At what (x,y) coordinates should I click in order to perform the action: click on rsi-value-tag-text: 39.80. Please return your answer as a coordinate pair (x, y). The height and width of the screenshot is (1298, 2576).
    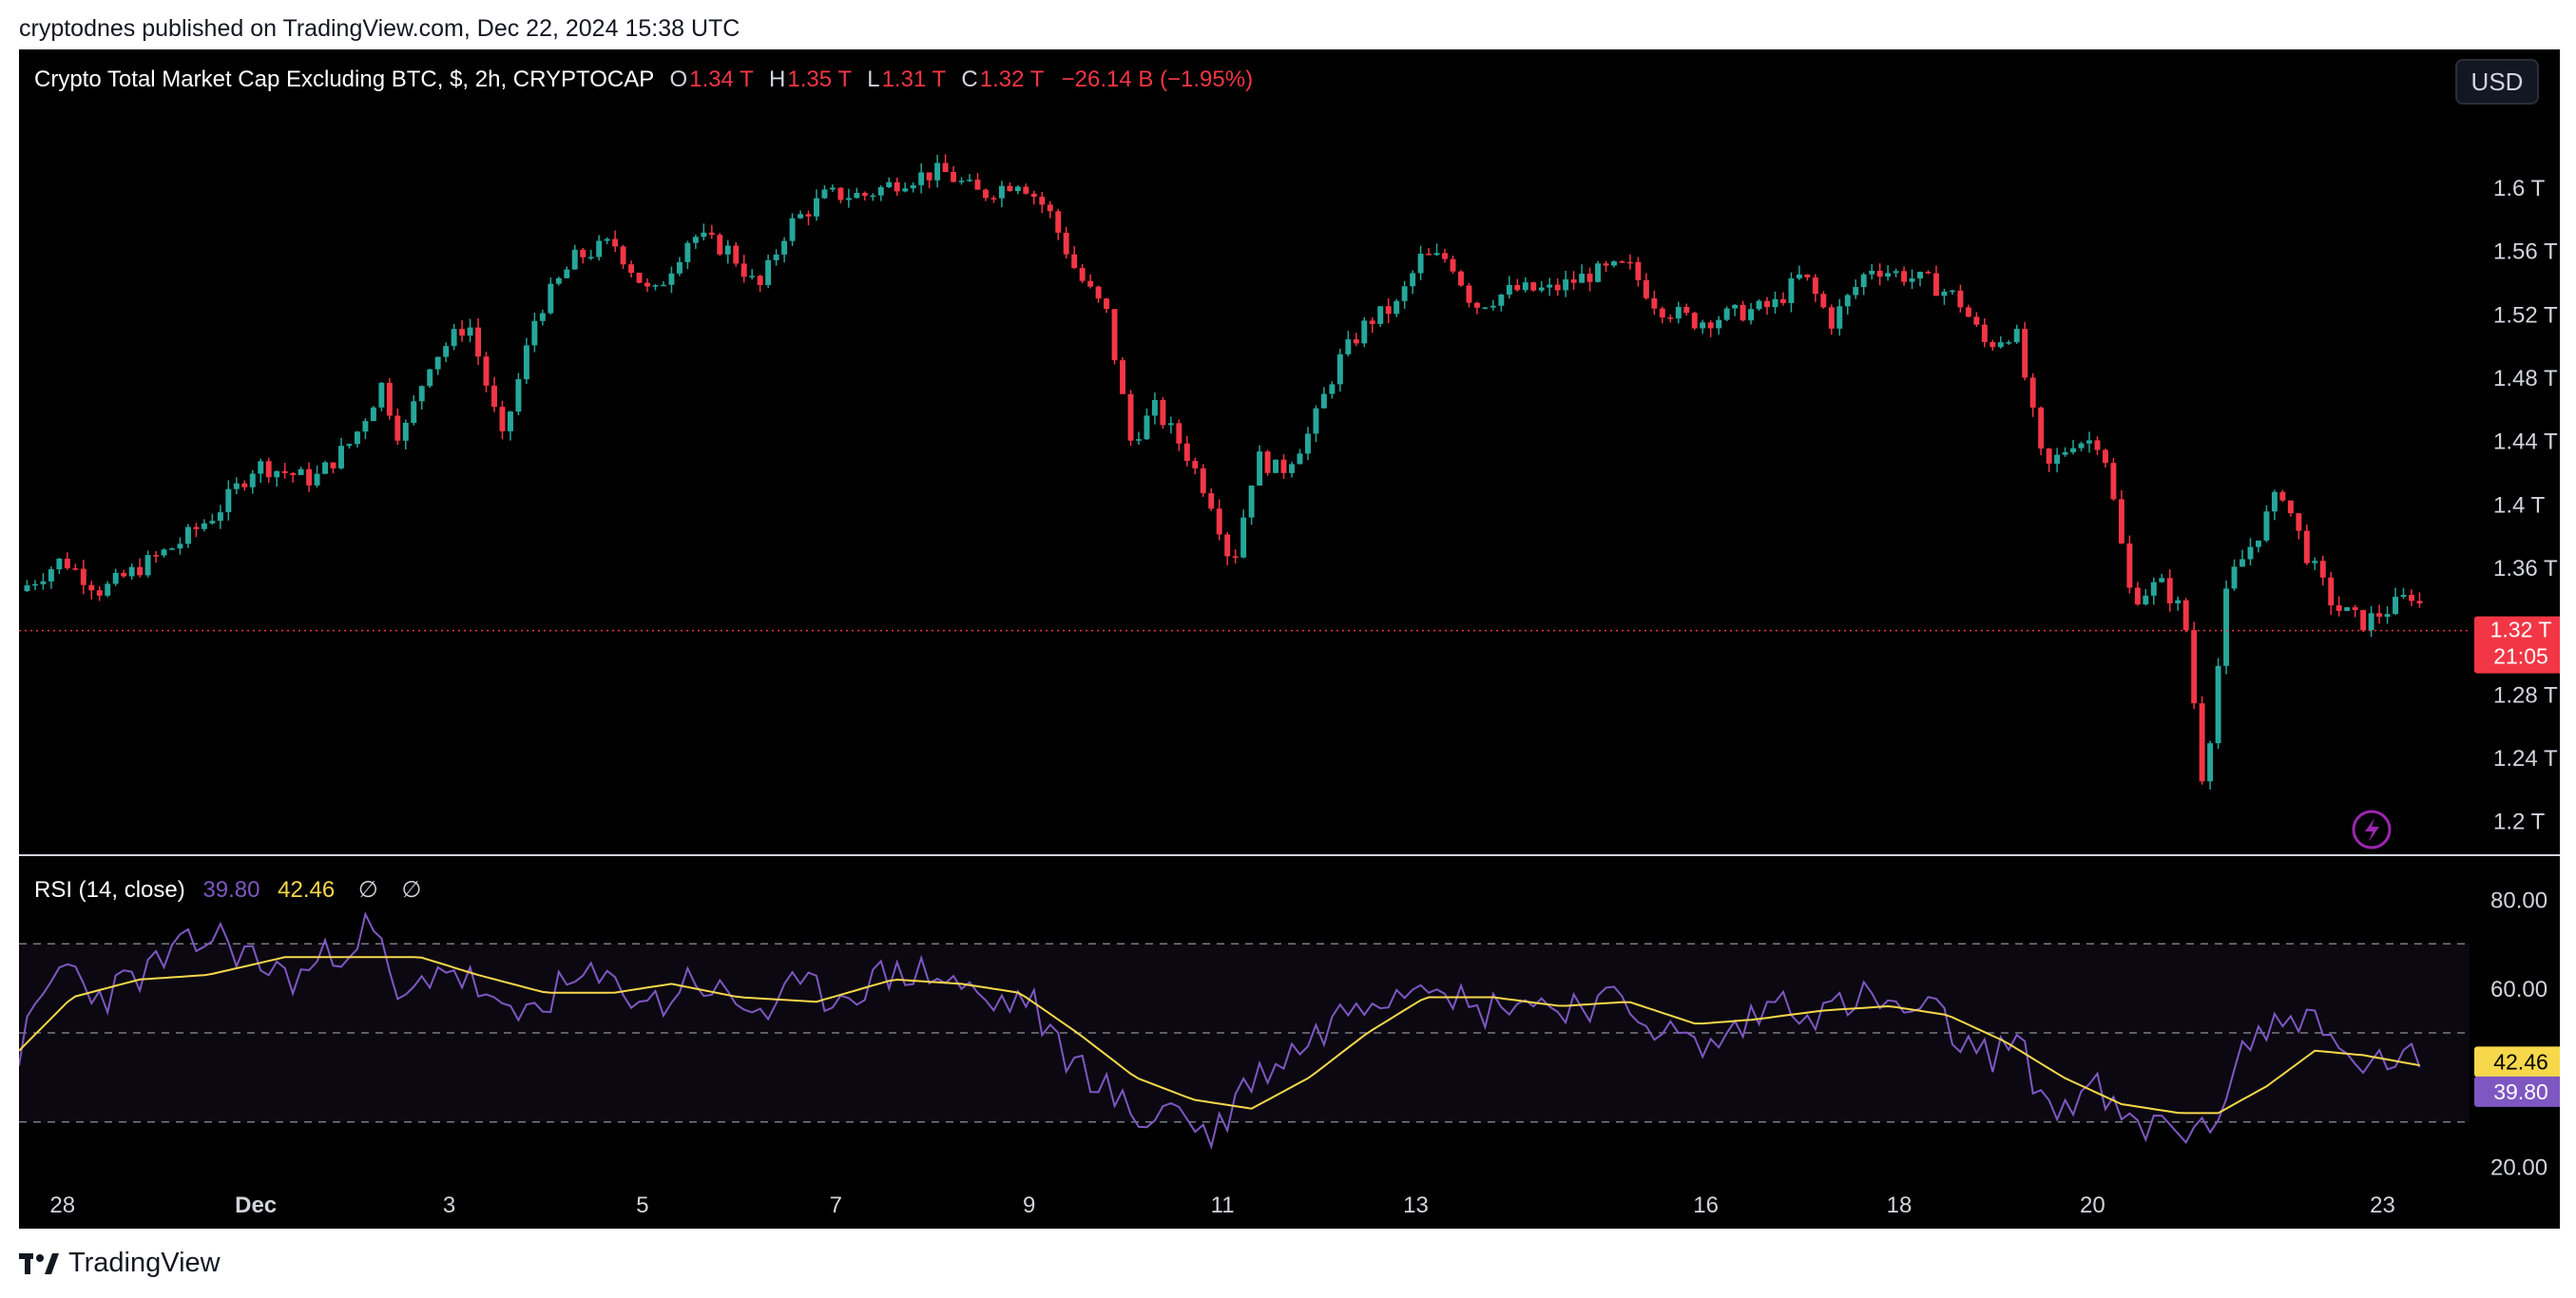
    Looking at the image, I should click on (2520, 1091).